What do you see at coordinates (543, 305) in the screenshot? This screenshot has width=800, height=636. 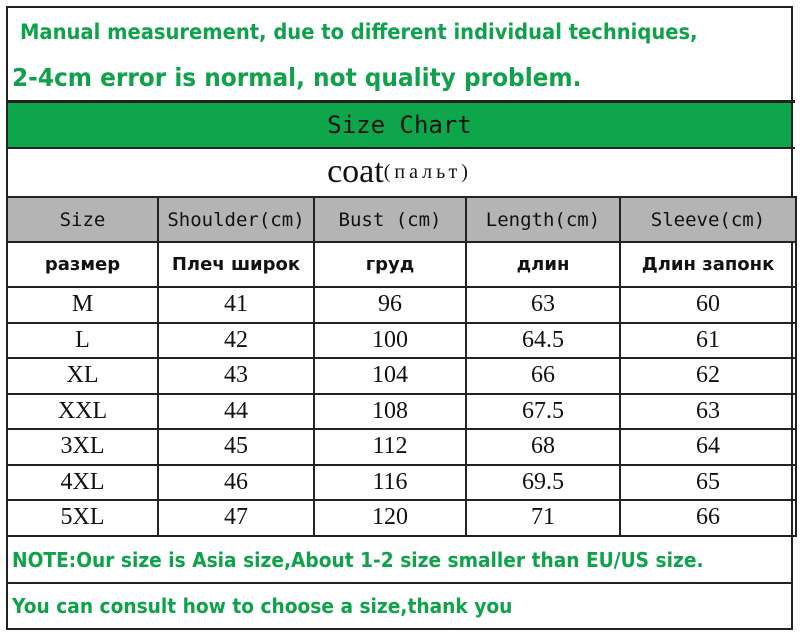 I see `cell-length: 63` at bounding box center [543, 305].